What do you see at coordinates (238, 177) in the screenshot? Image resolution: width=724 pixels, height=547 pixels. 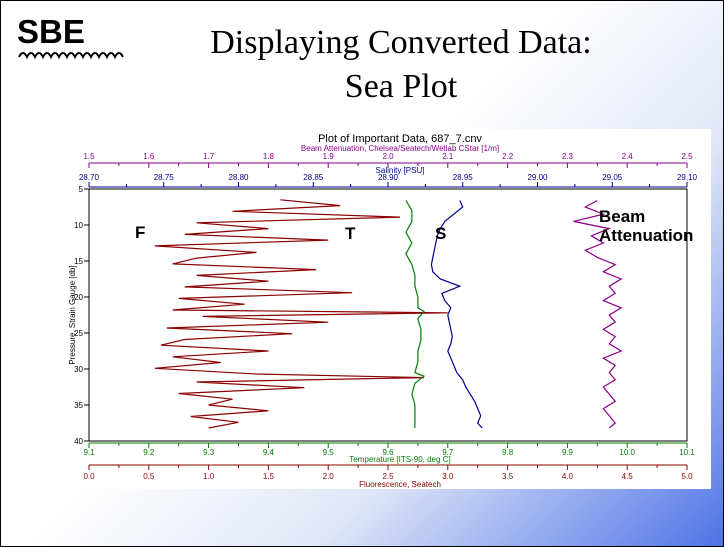 I see `top-axis-2-tick-label: 28.80` at bounding box center [238, 177].